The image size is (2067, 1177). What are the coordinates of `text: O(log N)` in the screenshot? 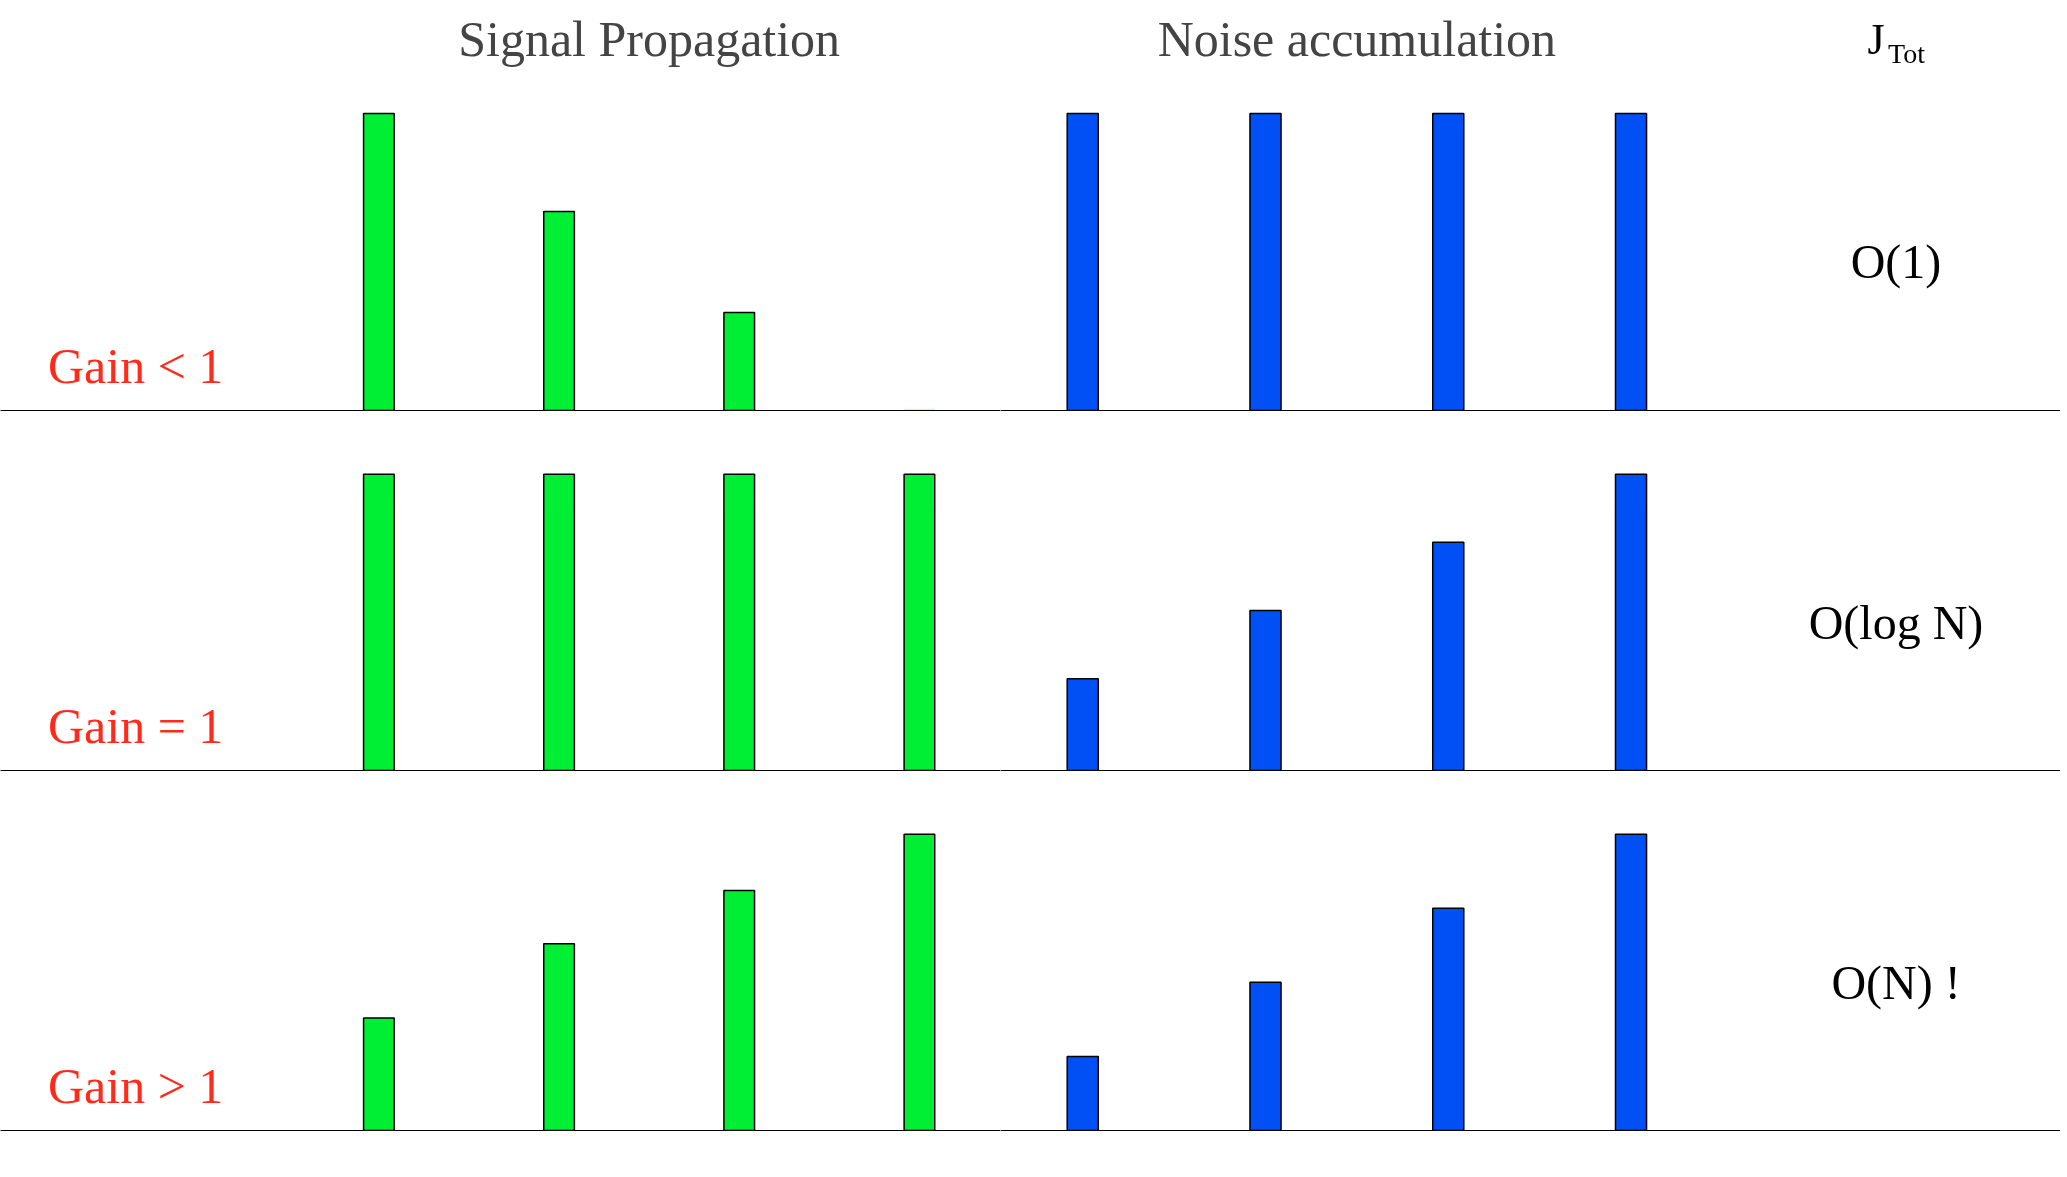 It's located at (1896, 622).